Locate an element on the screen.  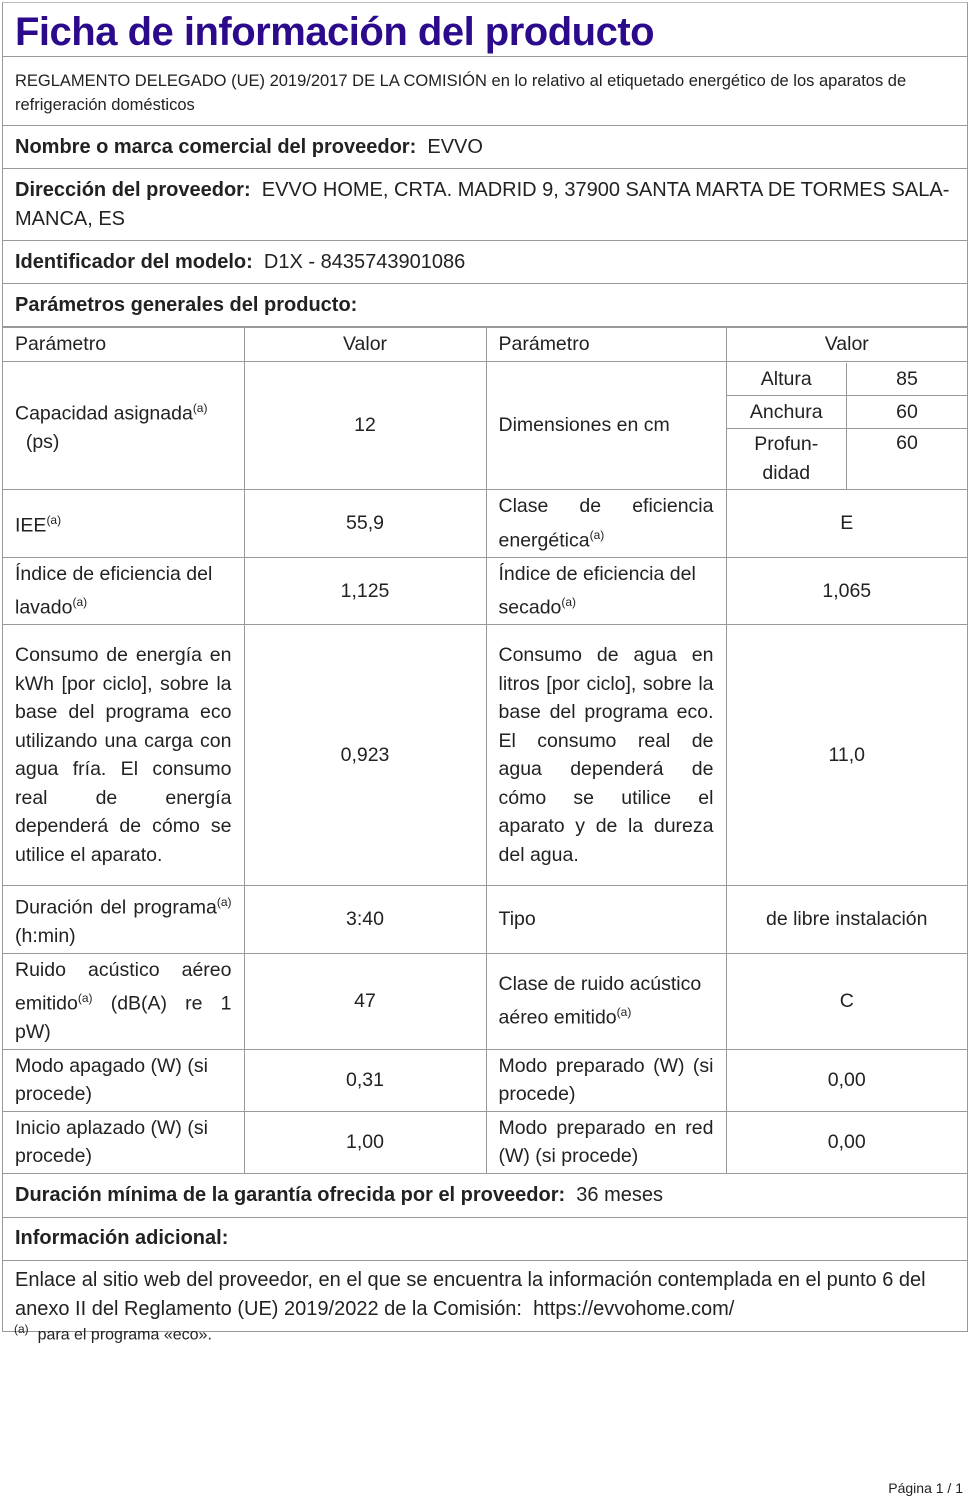
off-mode-value: 0,31 is located at coordinates (365, 1080).